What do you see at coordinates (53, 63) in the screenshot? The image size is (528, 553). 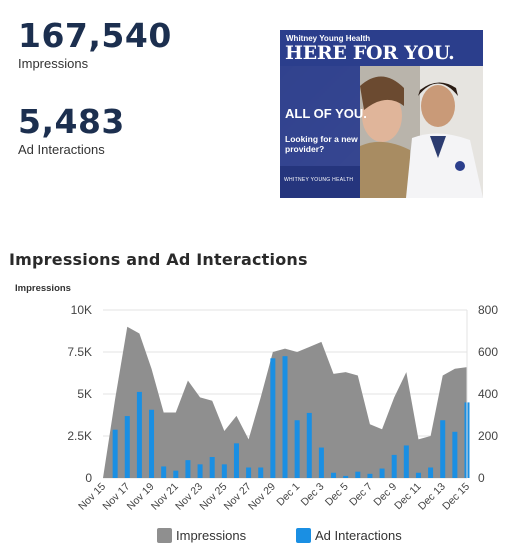 I see `kpi-impressions-label: Impressions` at bounding box center [53, 63].